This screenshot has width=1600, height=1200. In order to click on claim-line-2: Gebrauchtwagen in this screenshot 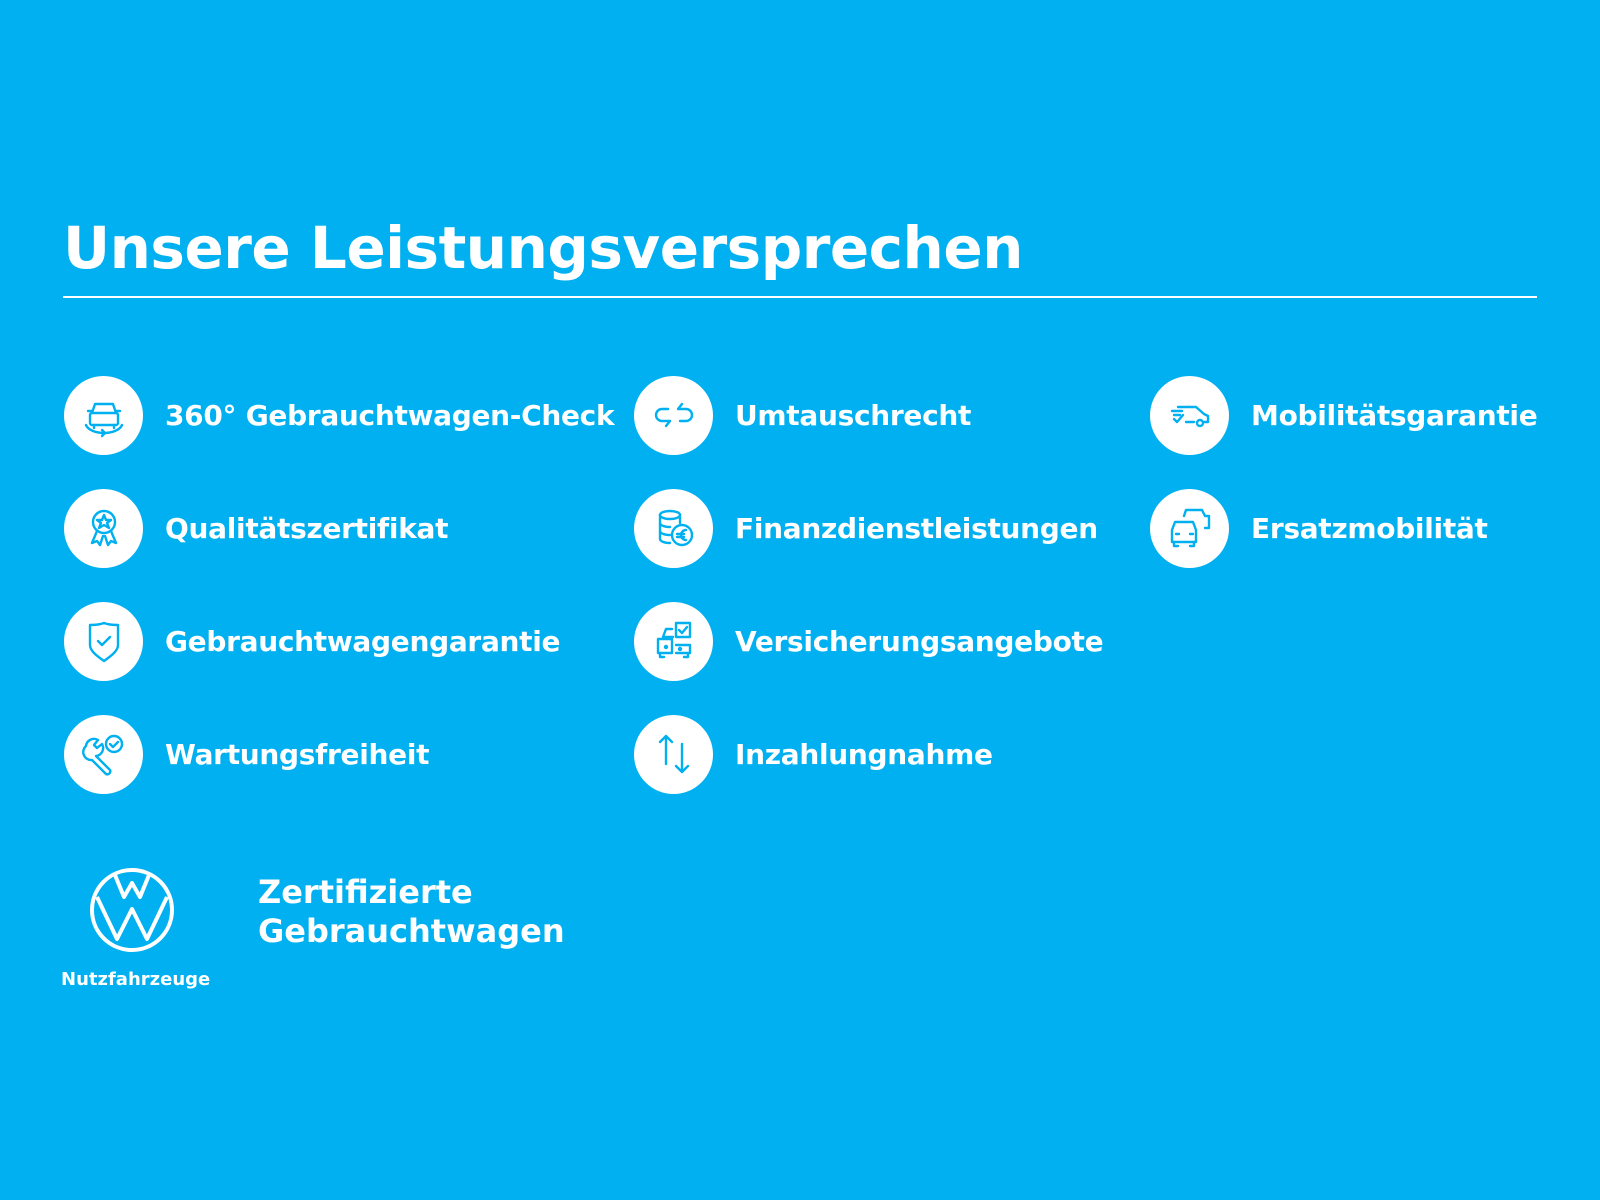, I will do `click(411, 931)`.